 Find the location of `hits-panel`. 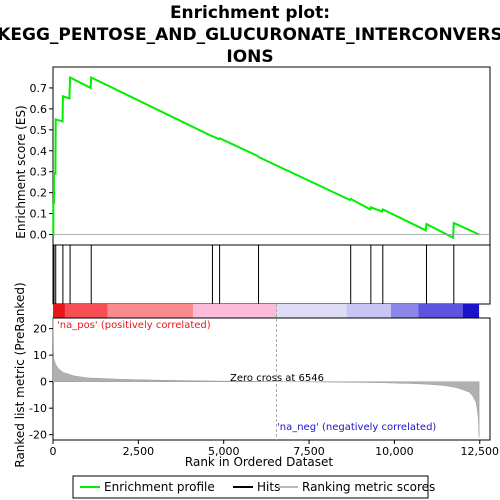

hits-panel is located at coordinates (253, 274).